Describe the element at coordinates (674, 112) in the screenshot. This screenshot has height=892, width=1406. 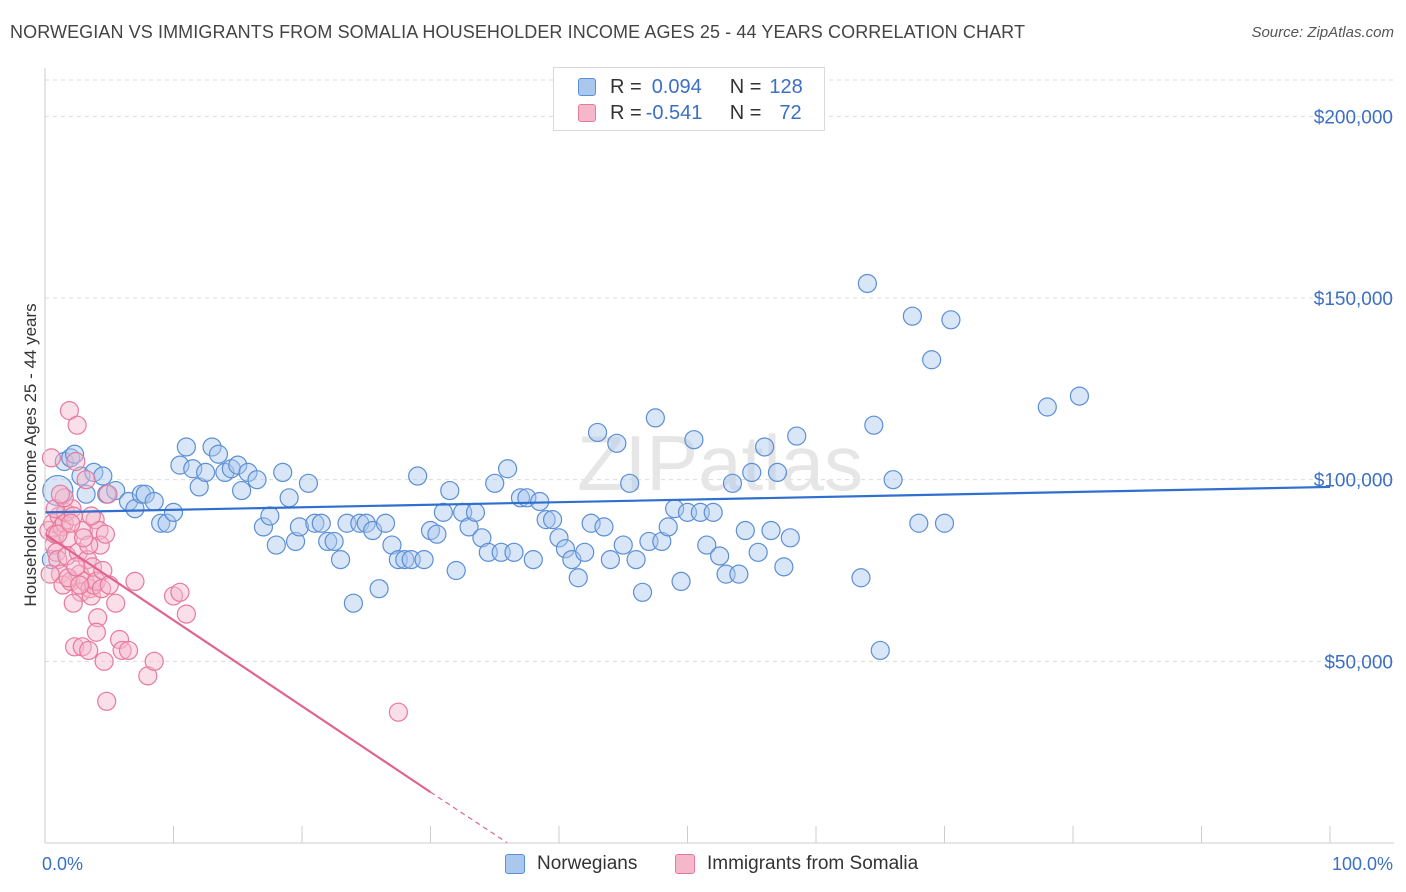
I see `legend-r-value: -0.541` at that location.